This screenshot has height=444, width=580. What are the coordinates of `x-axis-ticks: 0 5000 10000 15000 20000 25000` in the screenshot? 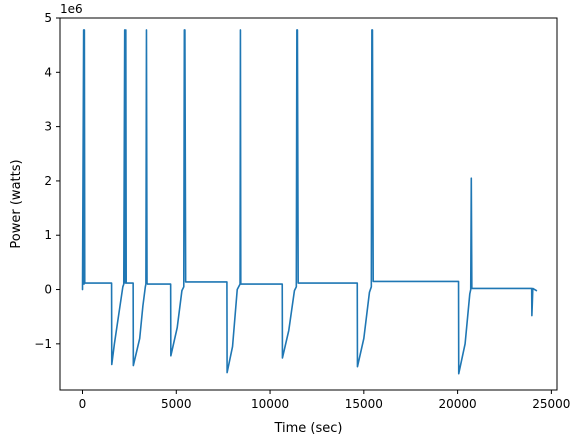 It's located at (324, 400).